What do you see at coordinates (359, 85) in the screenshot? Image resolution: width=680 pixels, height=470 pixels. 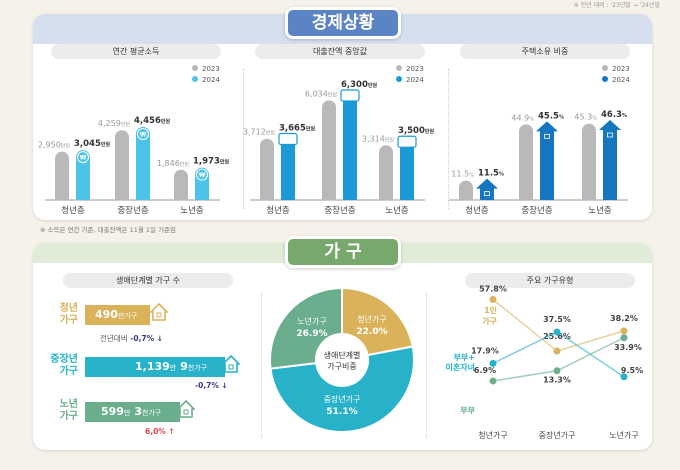 I see `label-2024: 6,300만원` at bounding box center [359, 85].